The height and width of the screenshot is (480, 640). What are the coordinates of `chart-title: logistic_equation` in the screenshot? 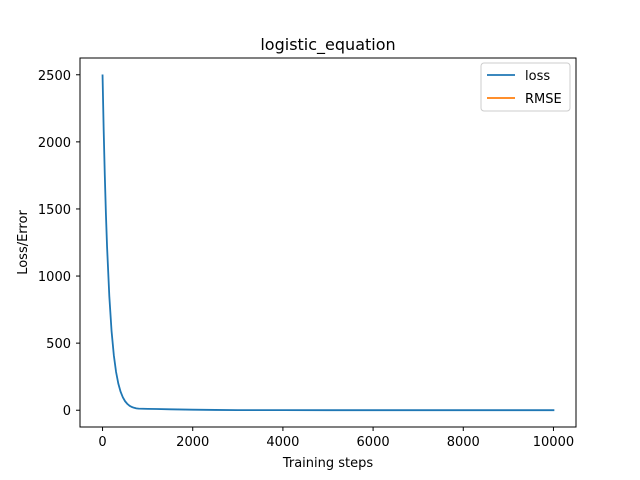 It's located at (327, 45).